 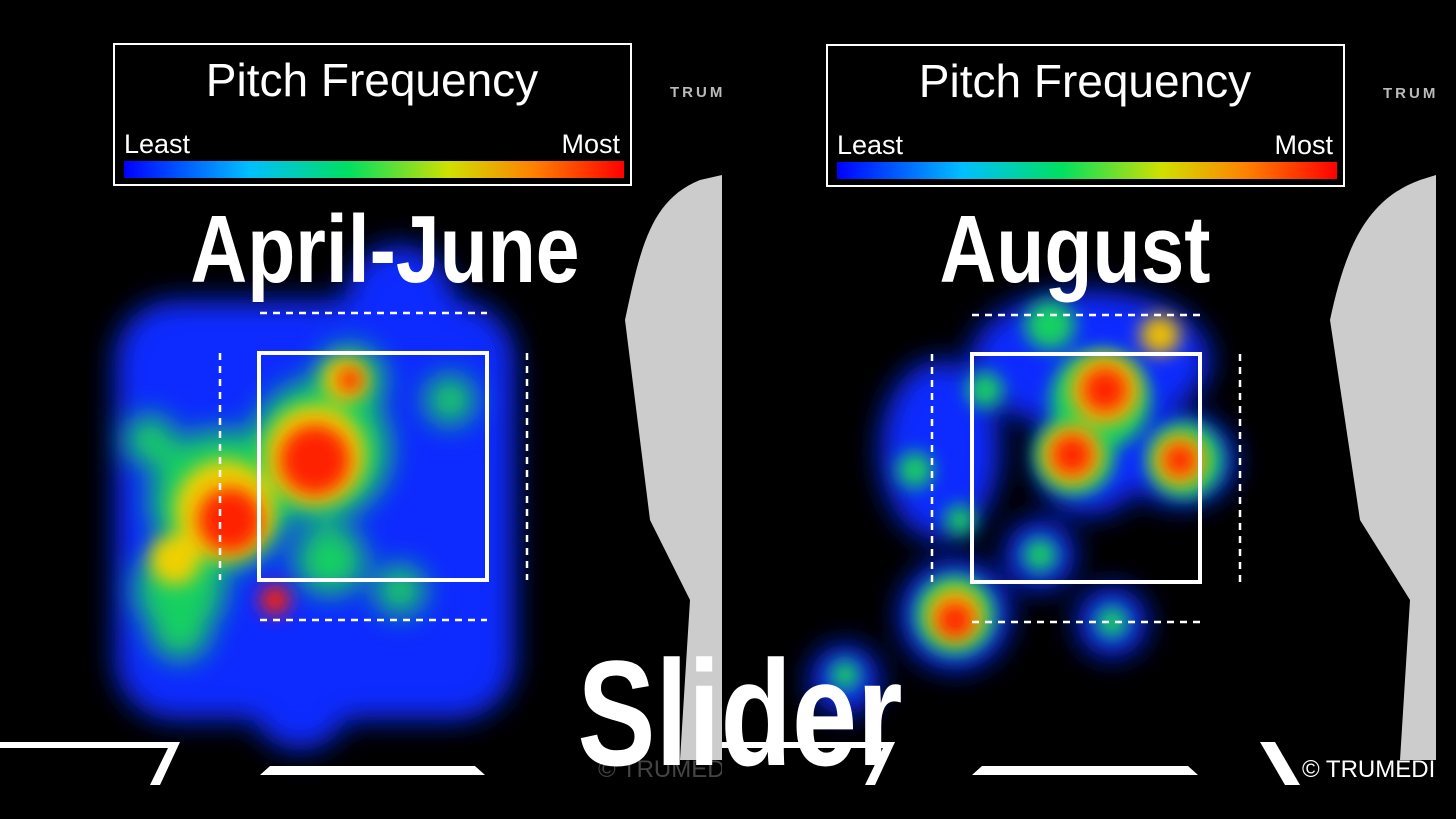 What do you see at coordinates (1074, 249) in the screenshot?
I see `period-label: August` at bounding box center [1074, 249].